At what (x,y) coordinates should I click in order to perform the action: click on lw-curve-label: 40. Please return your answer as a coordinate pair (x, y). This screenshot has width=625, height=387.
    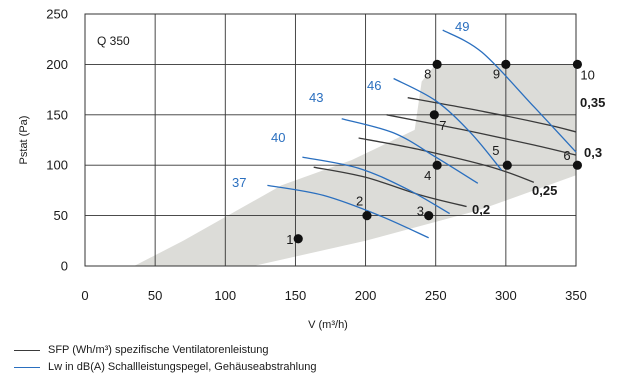
    Looking at the image, I should click on (278, 137).